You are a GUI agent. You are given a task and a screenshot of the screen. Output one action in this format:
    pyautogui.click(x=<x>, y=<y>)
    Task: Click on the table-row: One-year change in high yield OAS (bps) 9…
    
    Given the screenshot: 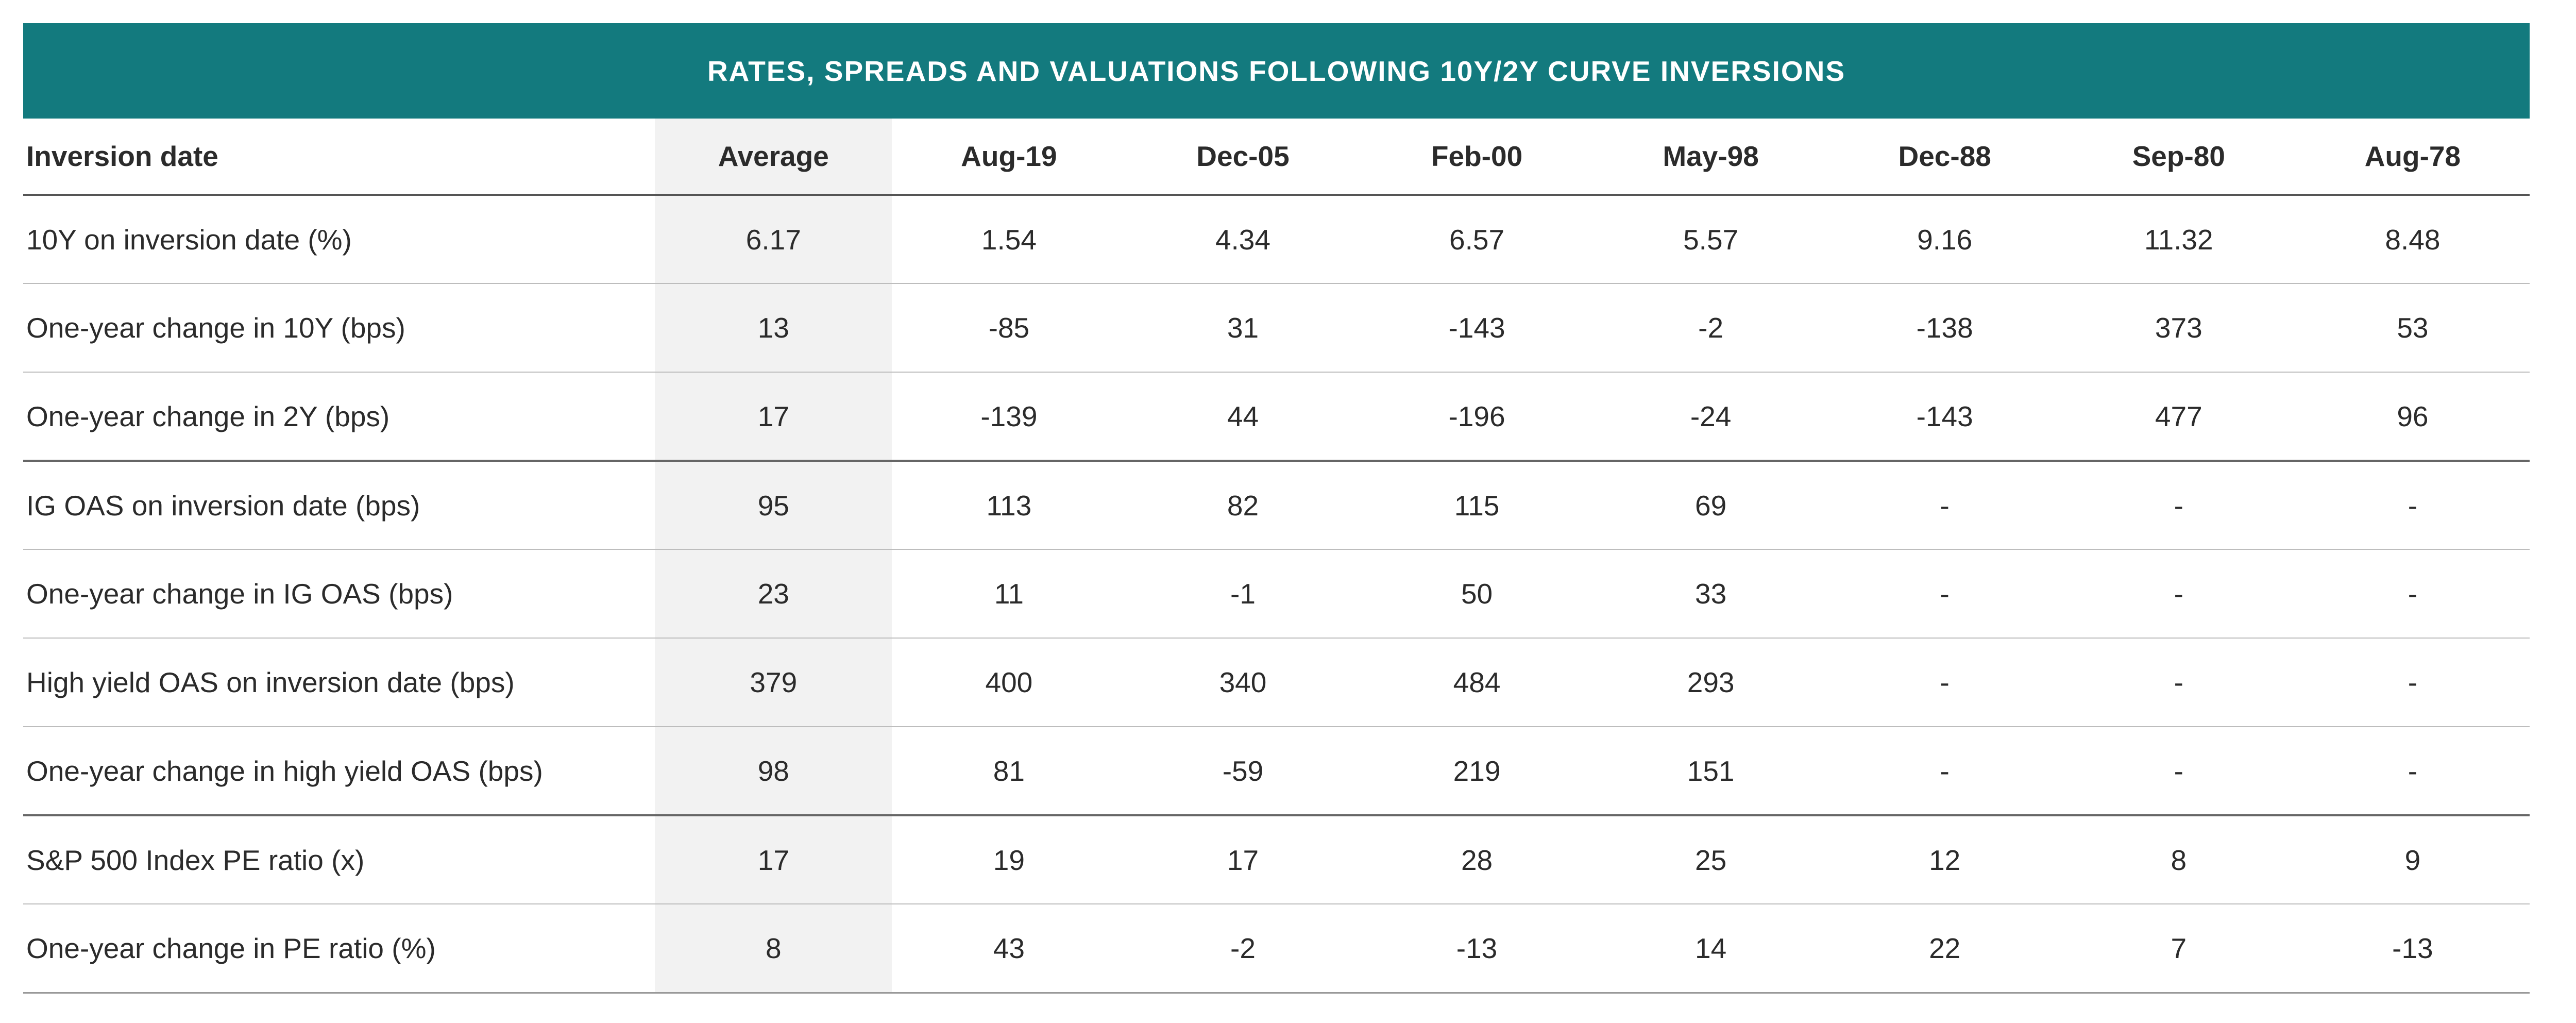 What is the action you would take?
    pyautogui.click(x=1276, y=771)
    